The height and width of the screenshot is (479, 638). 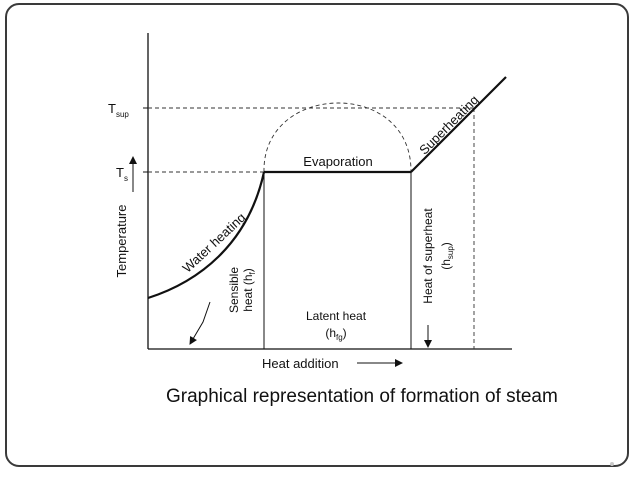 What do you see at coordinates (428, 256) in the screenshot?
I see `heat-of-superheat-label: Heat of superheat` at bounding box center [428, 256].